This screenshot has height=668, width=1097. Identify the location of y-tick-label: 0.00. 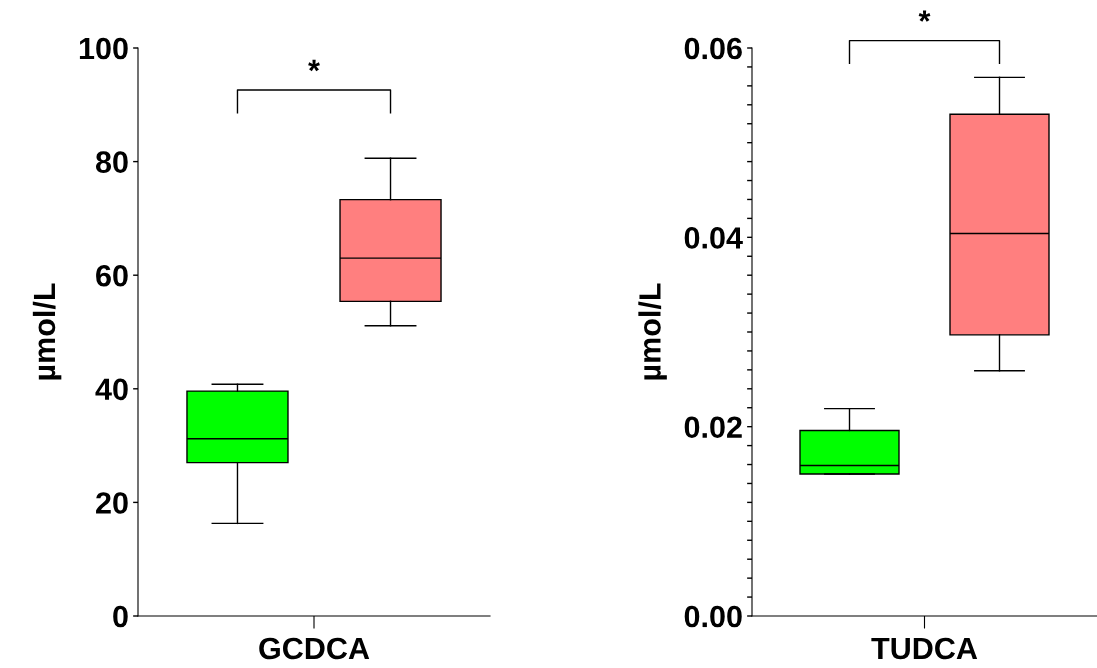
(713, 616).